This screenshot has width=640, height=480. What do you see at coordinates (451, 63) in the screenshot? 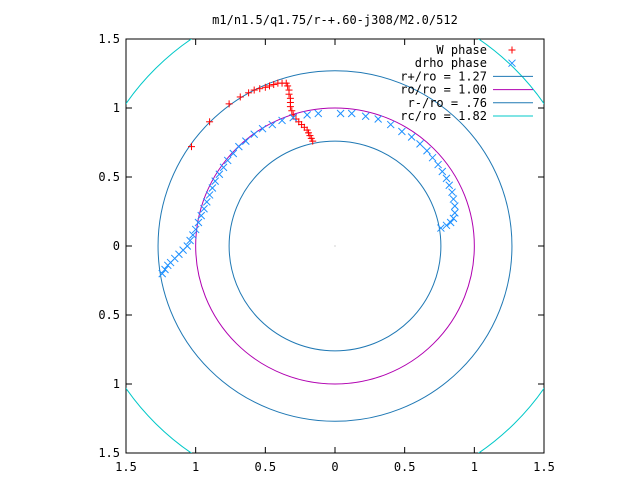
I see `legend-label: drho phase` at bounding box center [451, 63].